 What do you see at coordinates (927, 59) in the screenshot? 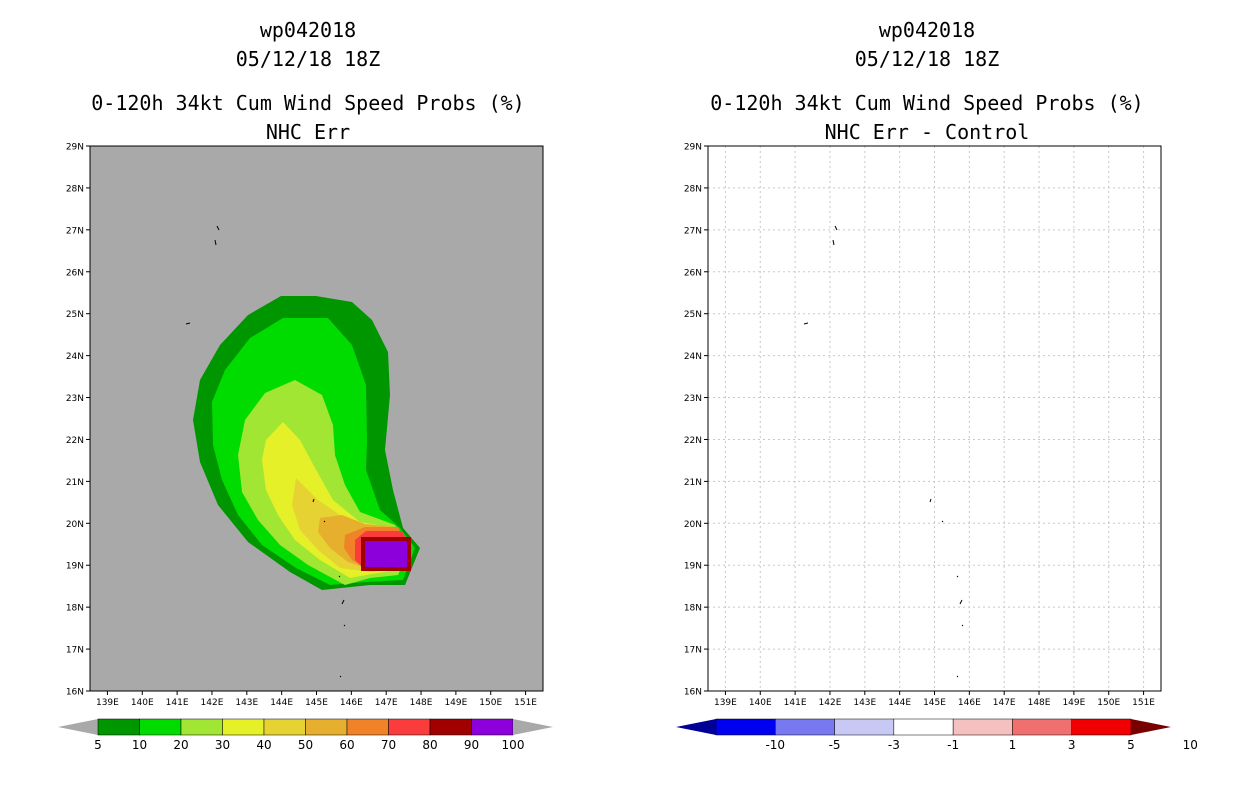
I see `right-title-line2: 05/12/18 18Z` at bounding box center [927, 59].